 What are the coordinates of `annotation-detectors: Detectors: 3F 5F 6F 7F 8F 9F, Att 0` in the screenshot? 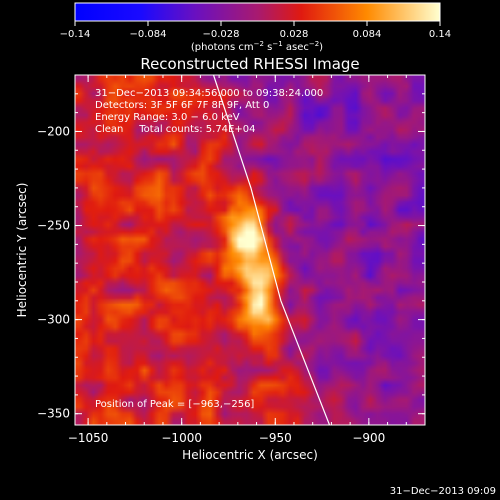 It's located at (182, 105).